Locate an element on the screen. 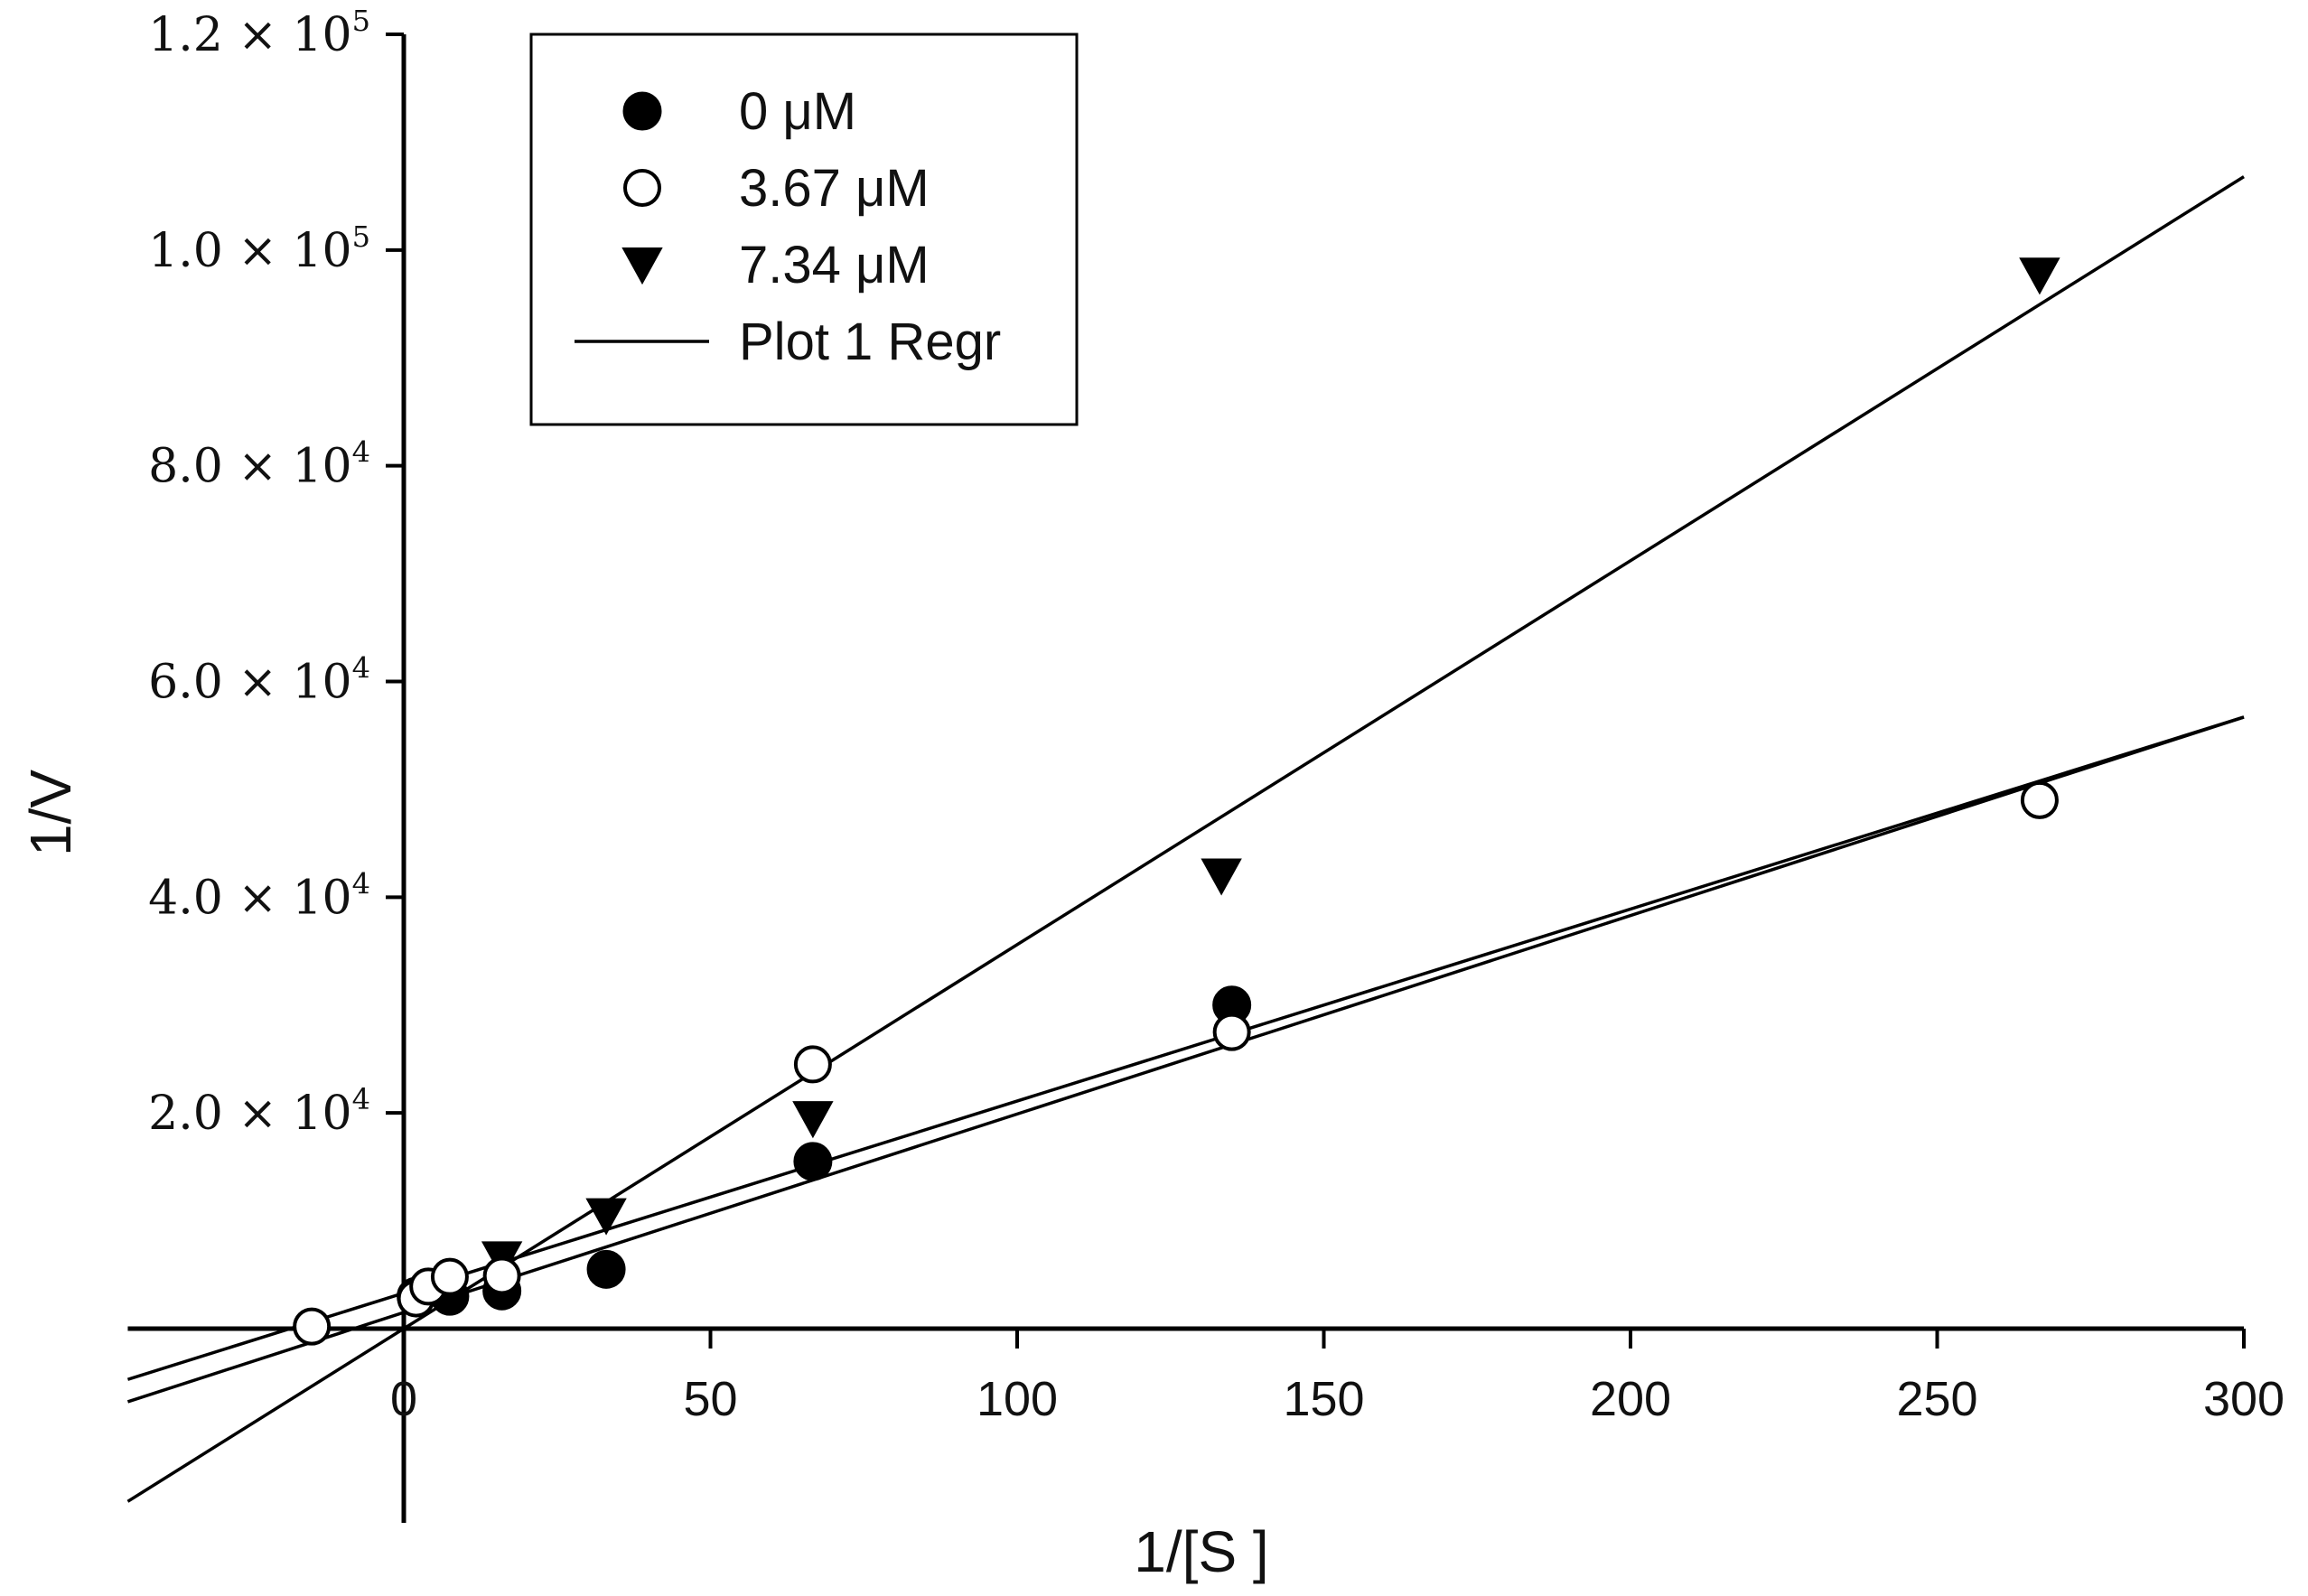 The height and width of the screenshot is (1596, 2308). x-tick-label-0: 0 is located at coordinates (403, 1399).